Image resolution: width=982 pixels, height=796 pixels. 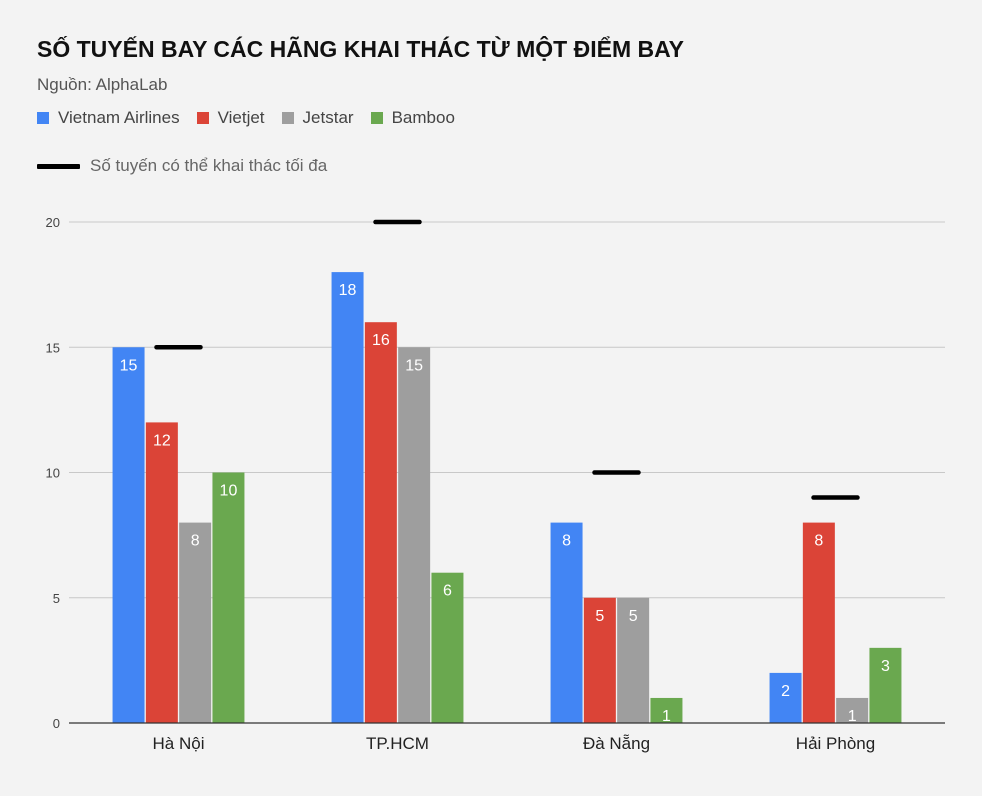 What do you see at coordinates (348, 290) in the screenshot?
I see `data-label: 18` at bounding box center [348, 290].